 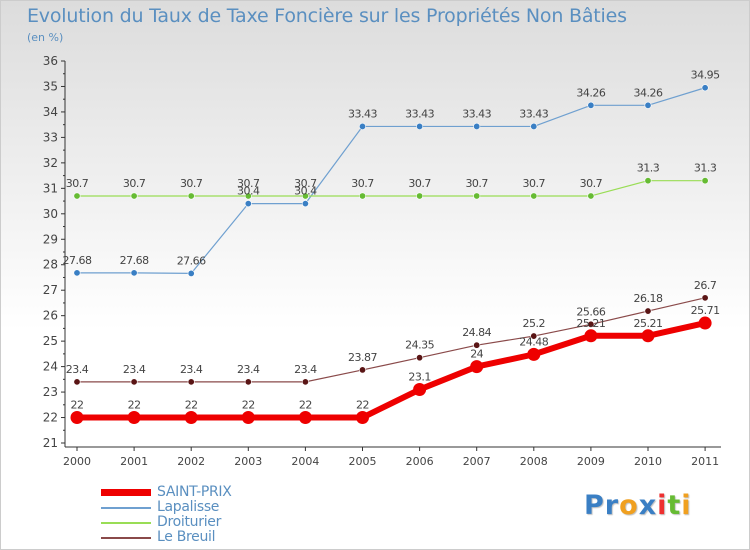 I want to click on data-label-lapalisse: 34.95, so click(x=705, y=75).